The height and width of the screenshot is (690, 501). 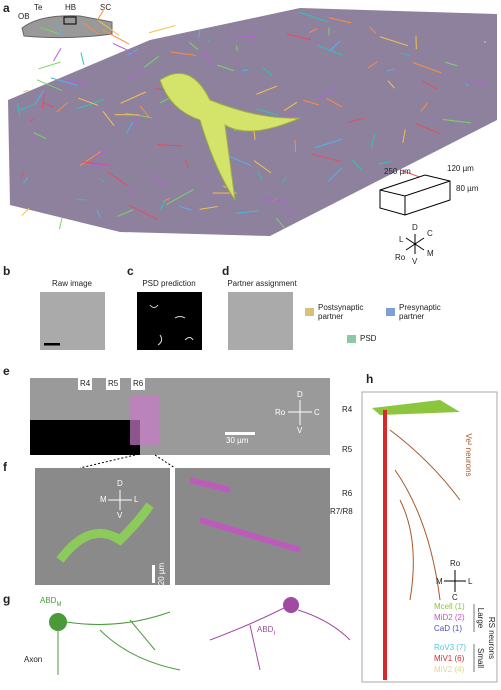 I want to click on box-dim: 250 µm, so click(x=397, y=171).